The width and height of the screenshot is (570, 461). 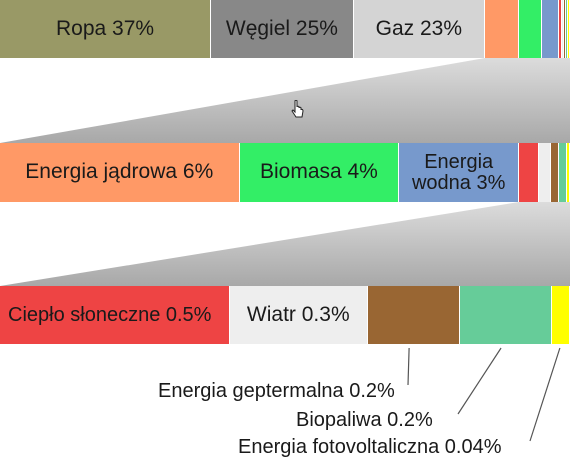 What do you see at coordinates (479, 381) in the screenshot?
I see `callout-leader-biofuels` at bounding box center [479, 381].